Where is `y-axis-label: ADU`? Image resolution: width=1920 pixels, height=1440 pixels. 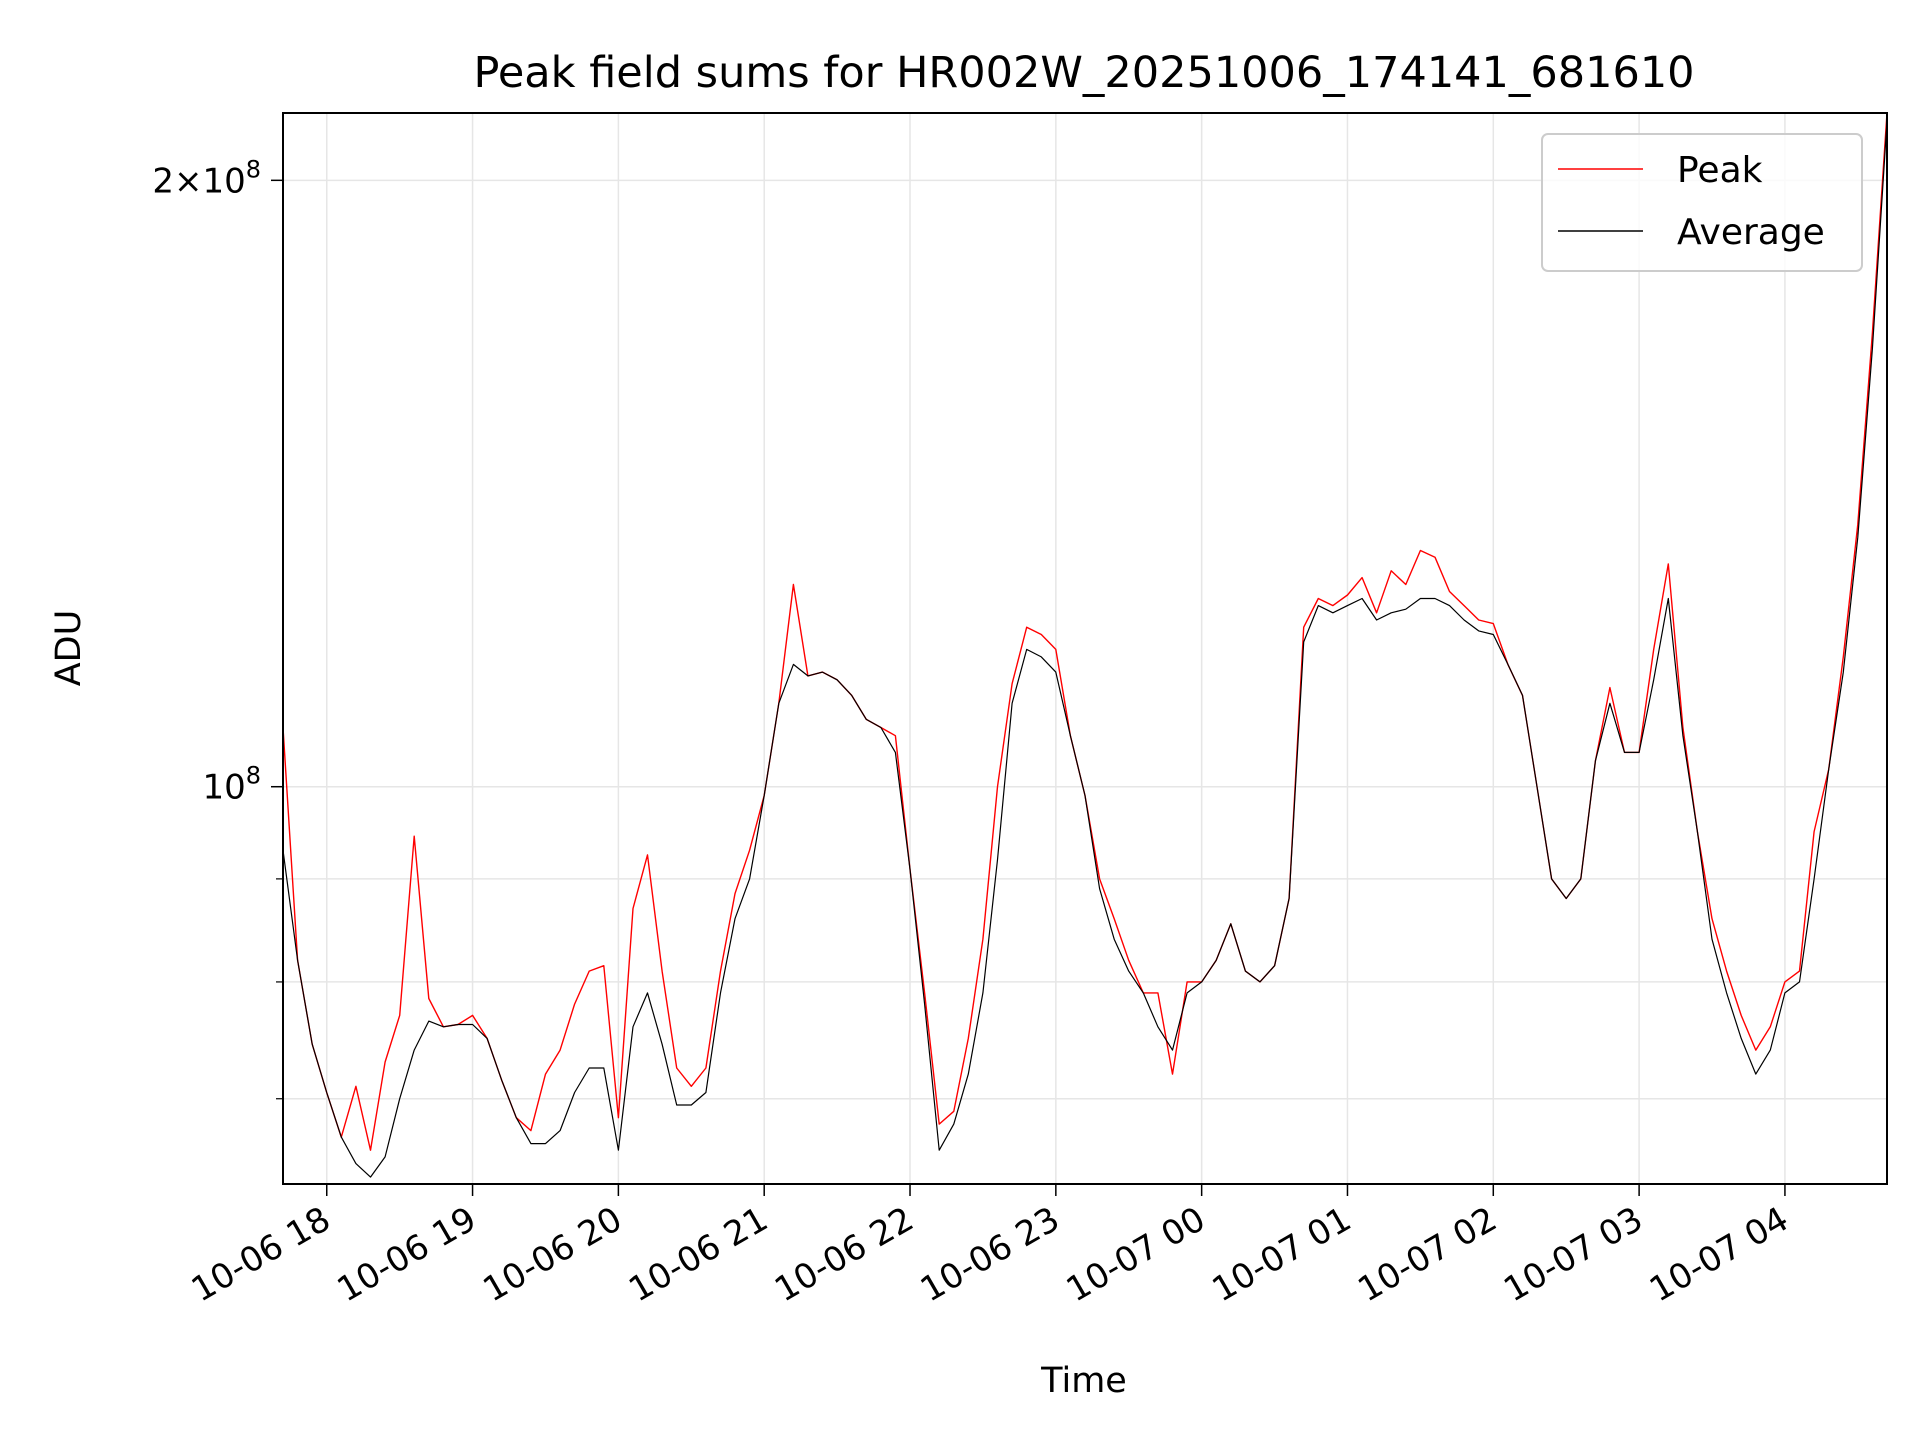 y-axis-label: ADU is located at coordinates (69, 648).